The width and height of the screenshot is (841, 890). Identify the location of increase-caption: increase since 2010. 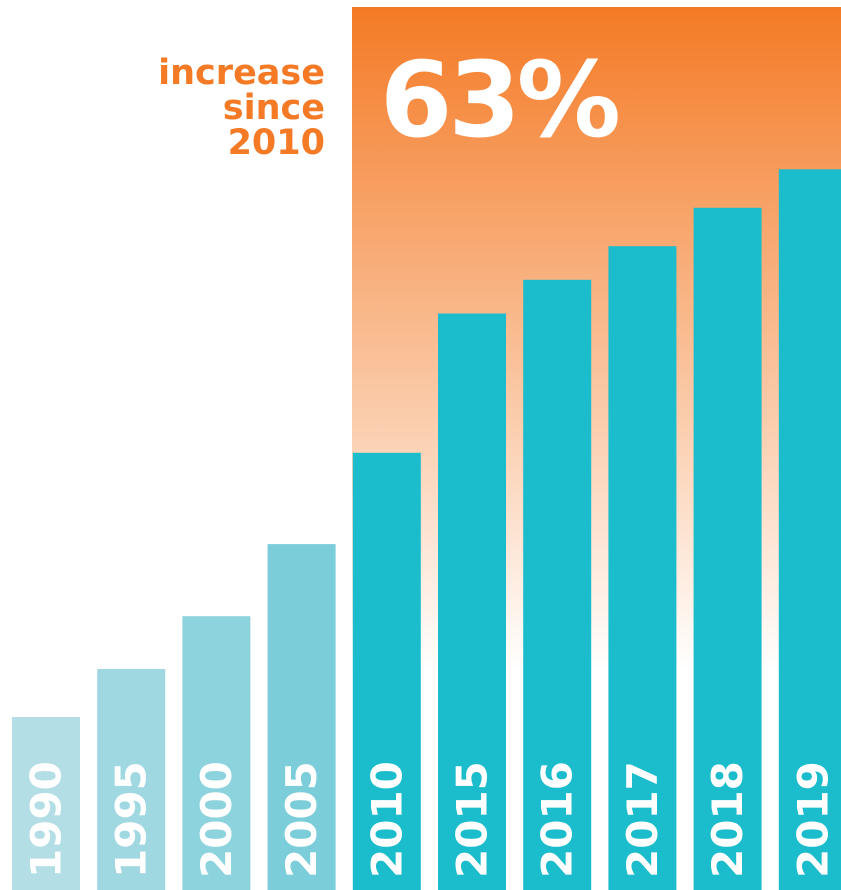
(241, 108).